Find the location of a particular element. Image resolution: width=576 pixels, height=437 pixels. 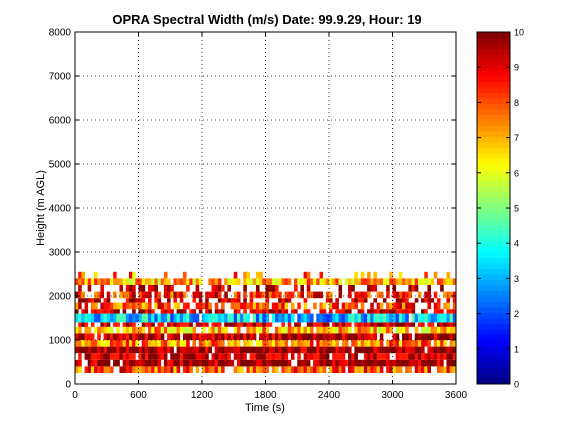

y-tick-label: 8000 is located at coordinates (60, 33).